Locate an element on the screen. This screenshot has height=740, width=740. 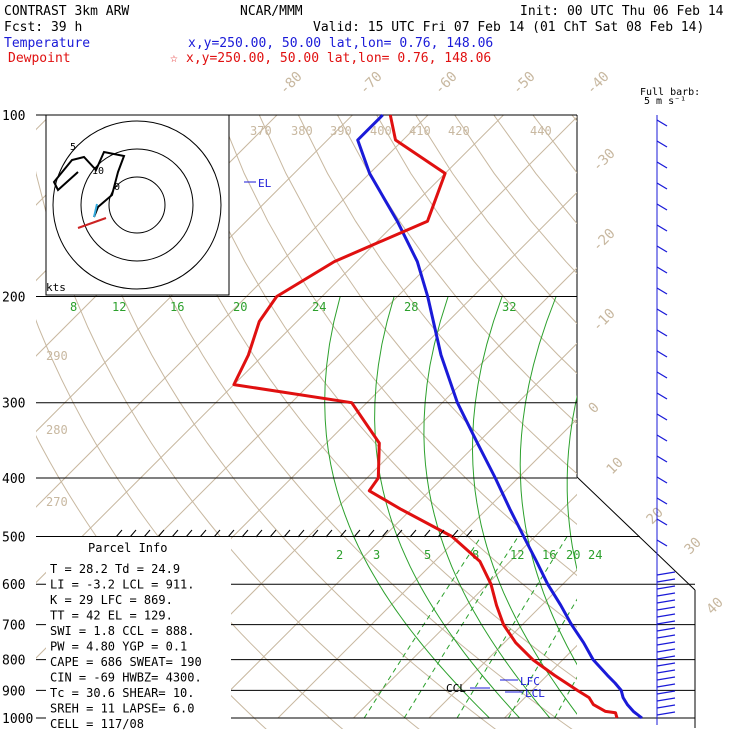
parcel-info-row: CIN = -69 HWBZ= 4300. is located at coordinates (126, 678).